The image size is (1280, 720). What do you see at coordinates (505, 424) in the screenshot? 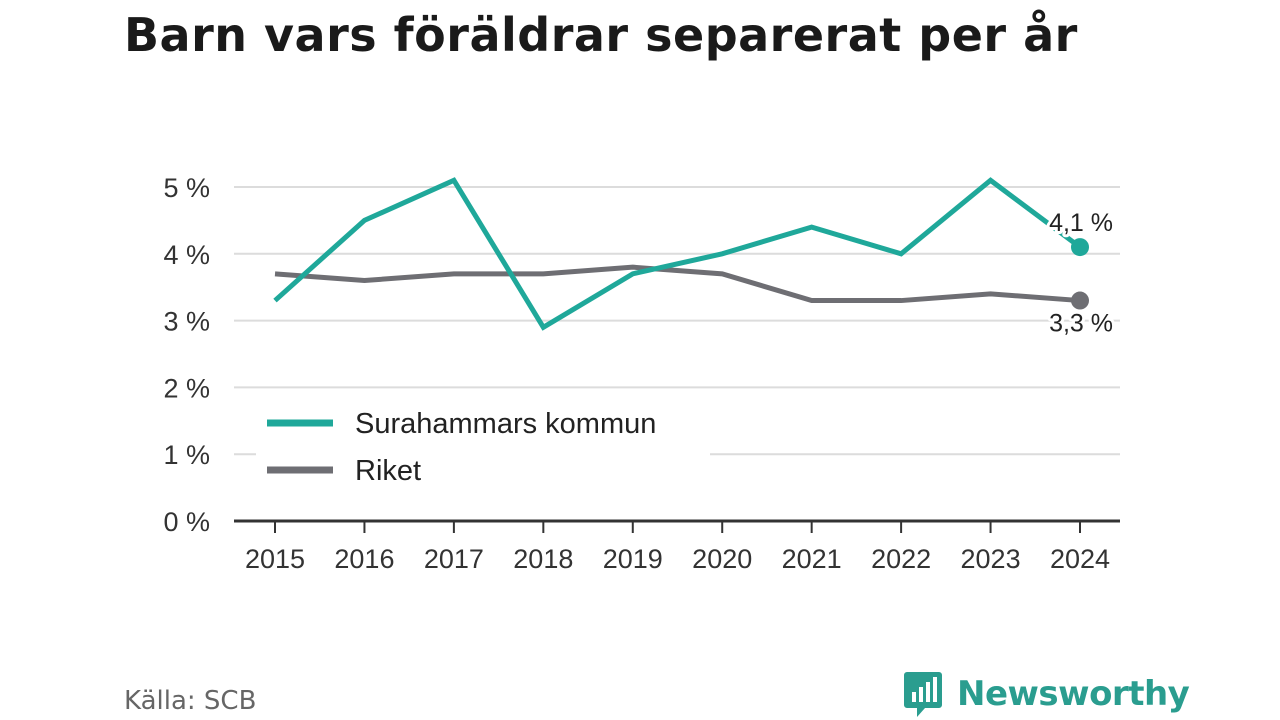
I see `legend-label: Surahammars kommun` at bounding box center [505, 424].